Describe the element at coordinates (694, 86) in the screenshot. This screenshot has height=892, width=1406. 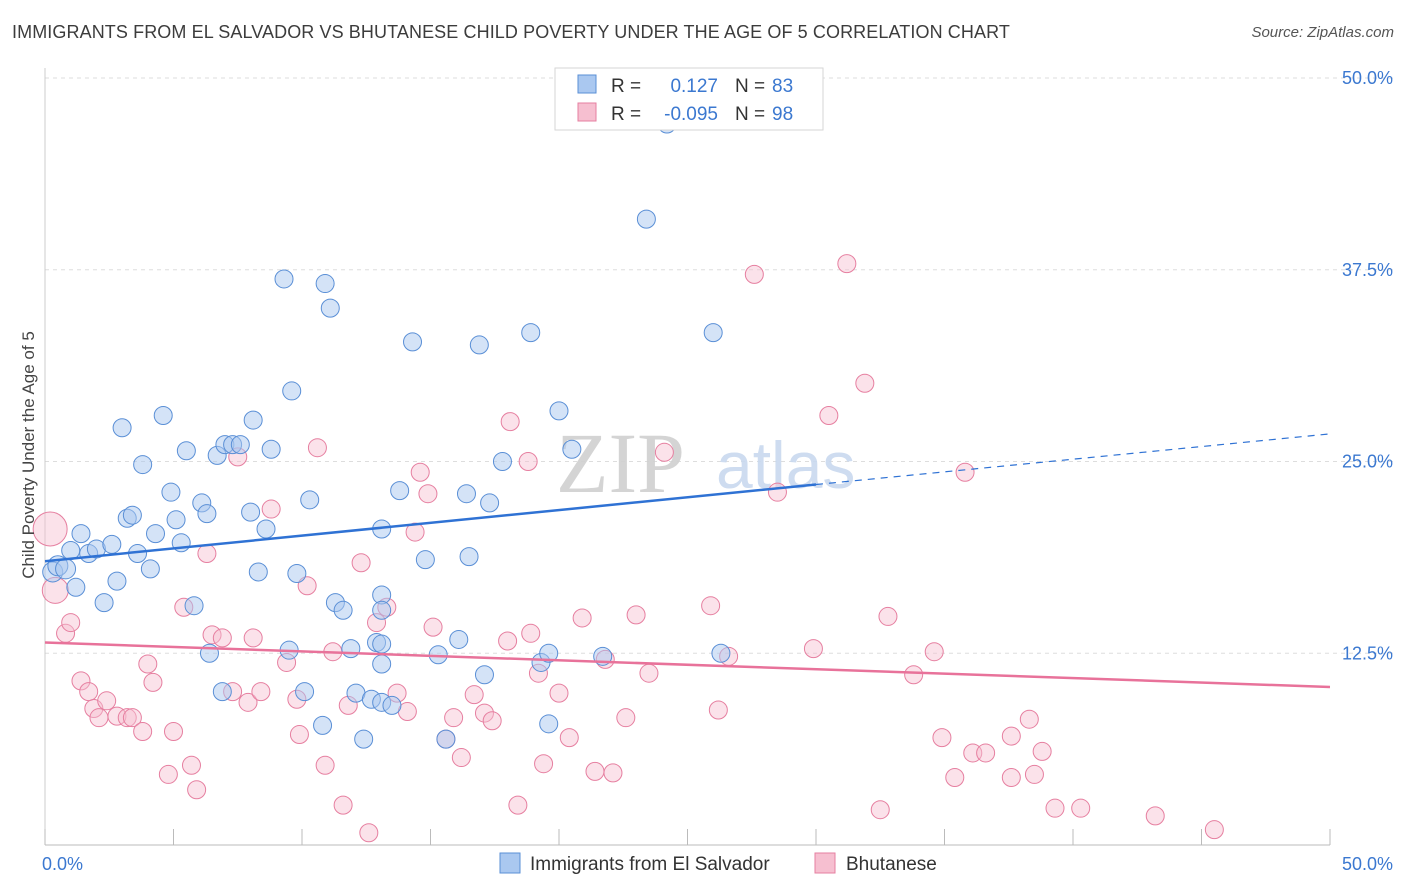
I see `legend-r-value-1: 0.127` at that location.